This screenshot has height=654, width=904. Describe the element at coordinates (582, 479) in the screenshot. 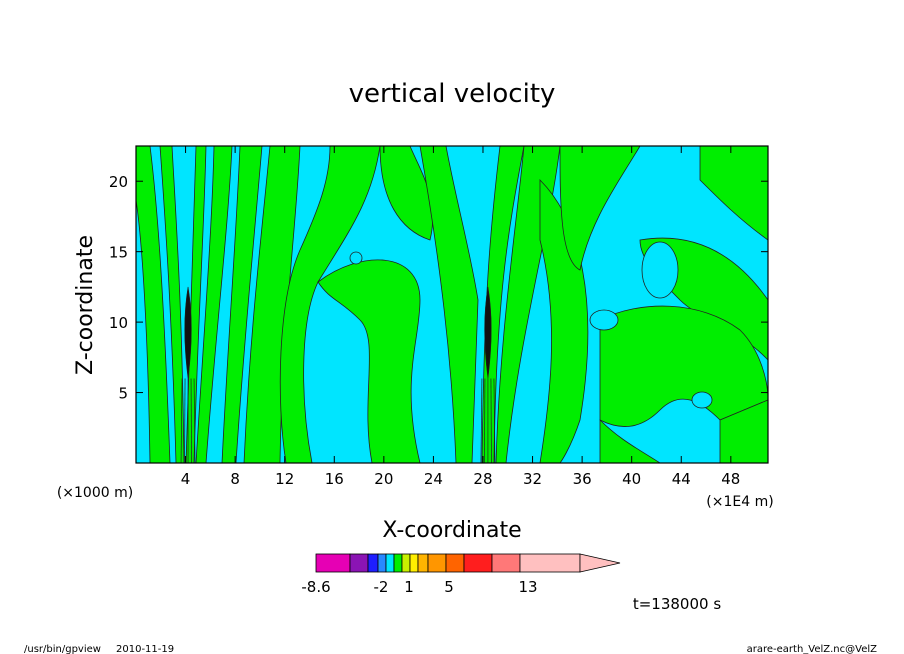

I see `x-tick-label: 36` at that location.